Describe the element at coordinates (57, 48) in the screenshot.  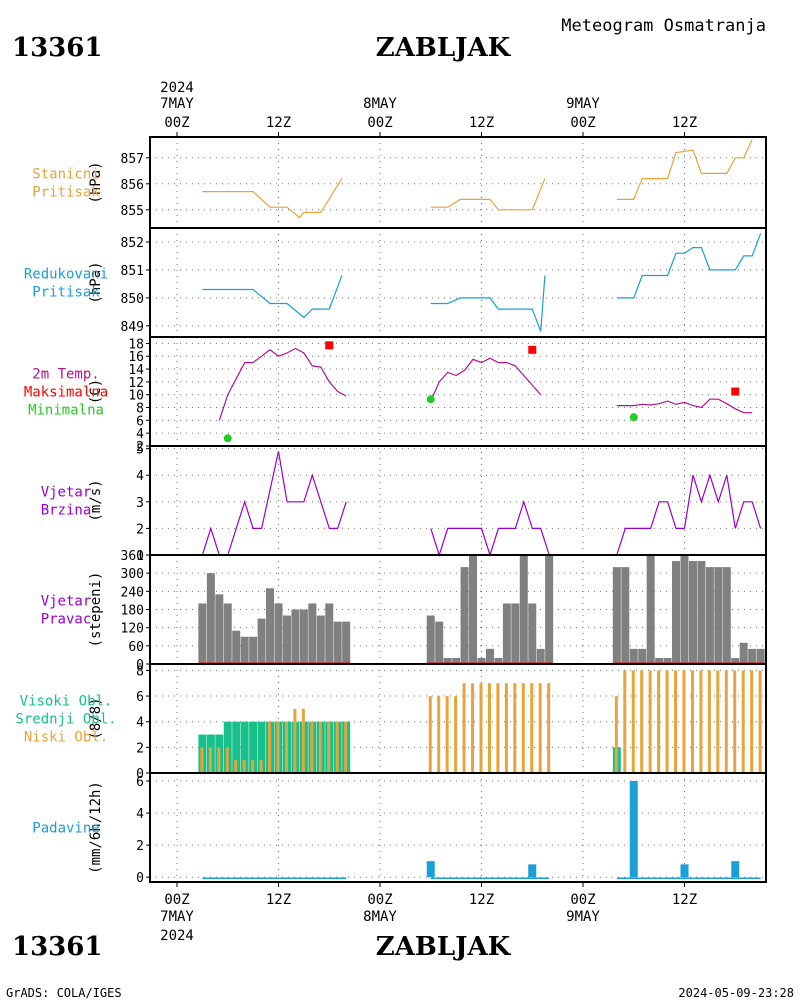
I see `station-id-top: 13361` at that location.